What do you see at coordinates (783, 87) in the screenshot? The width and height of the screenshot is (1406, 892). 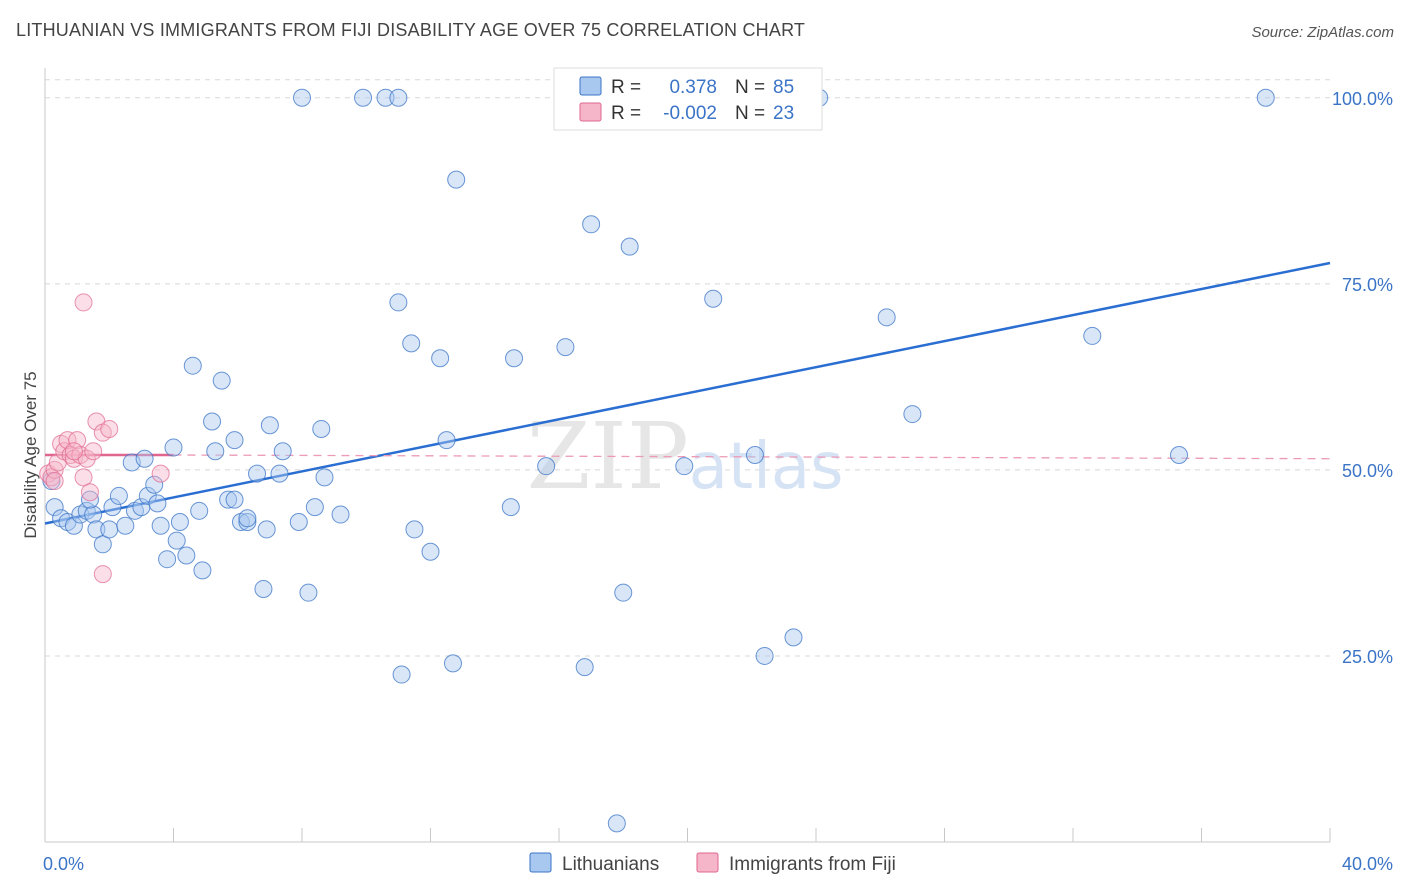 I see `legend-n-value-blue: 85` at bounding box center [783, 87].